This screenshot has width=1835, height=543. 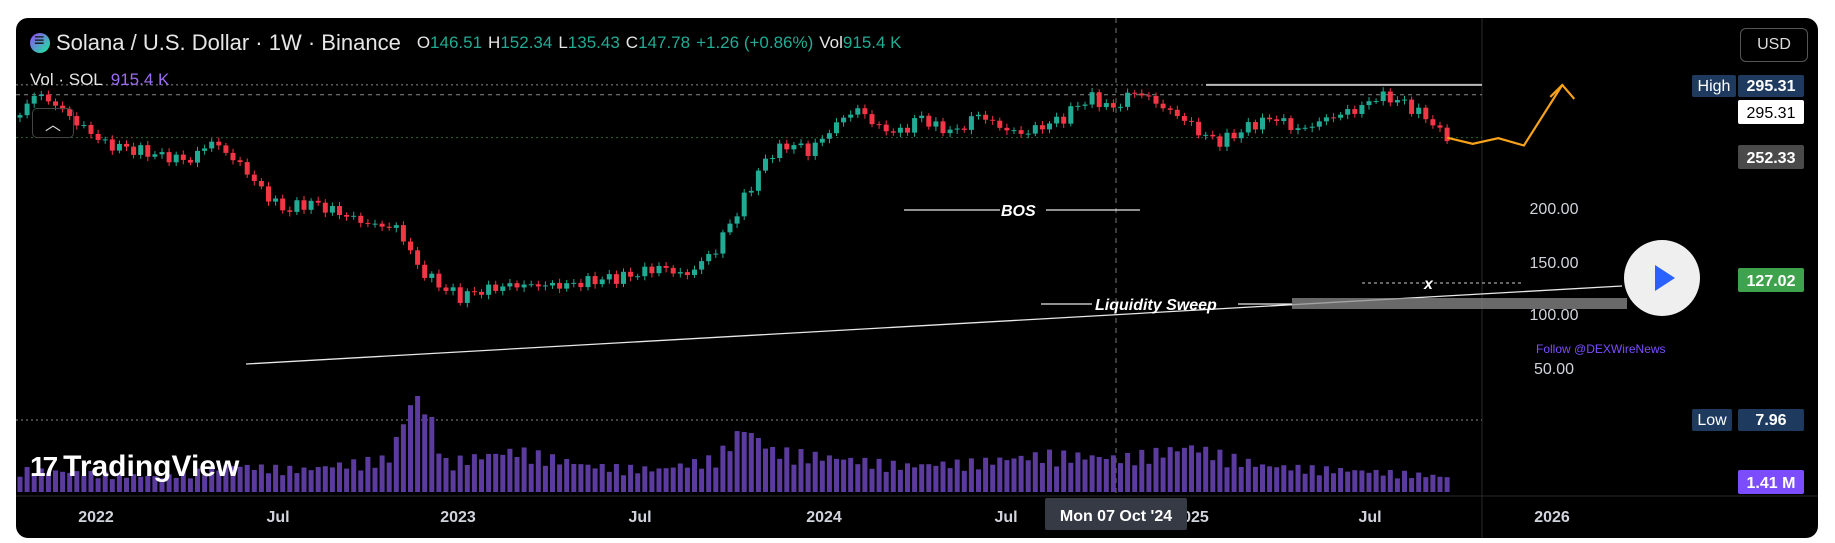 I want to click on solana-coin-icon, so click(x=40, y=41).